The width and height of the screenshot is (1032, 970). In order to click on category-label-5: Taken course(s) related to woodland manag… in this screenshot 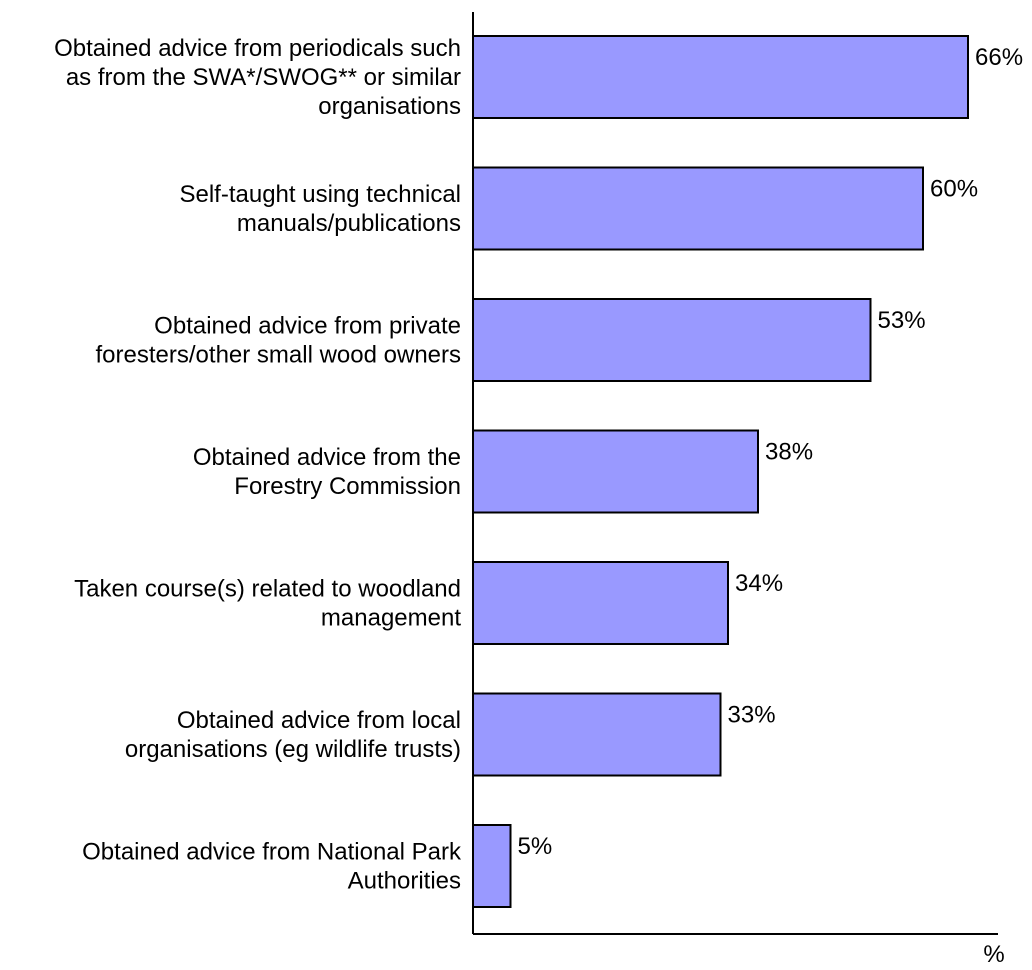, I will do `click(267, 604)`.